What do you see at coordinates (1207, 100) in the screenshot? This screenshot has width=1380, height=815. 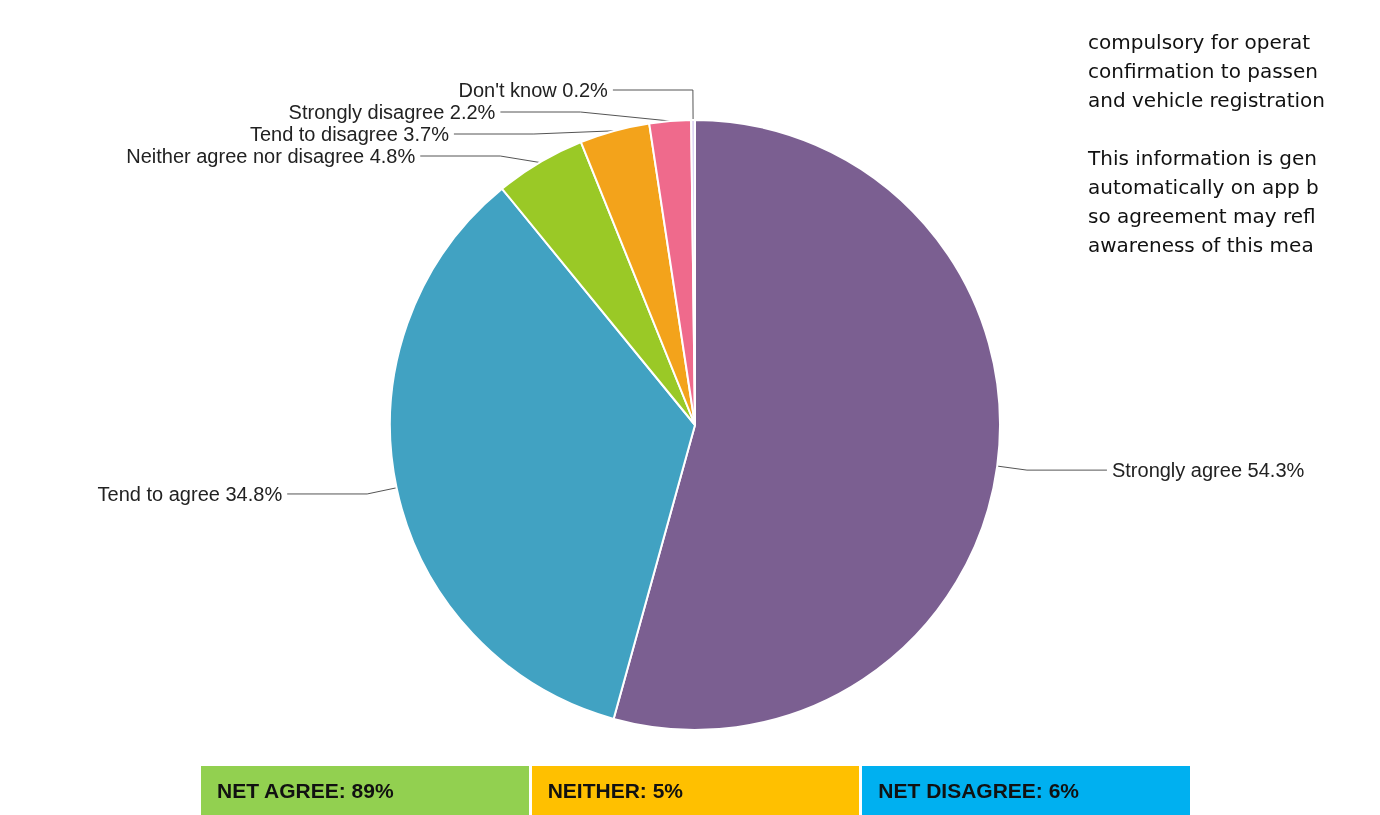 I see `text: and vehicle registration` at bounding box center [1207, 100].